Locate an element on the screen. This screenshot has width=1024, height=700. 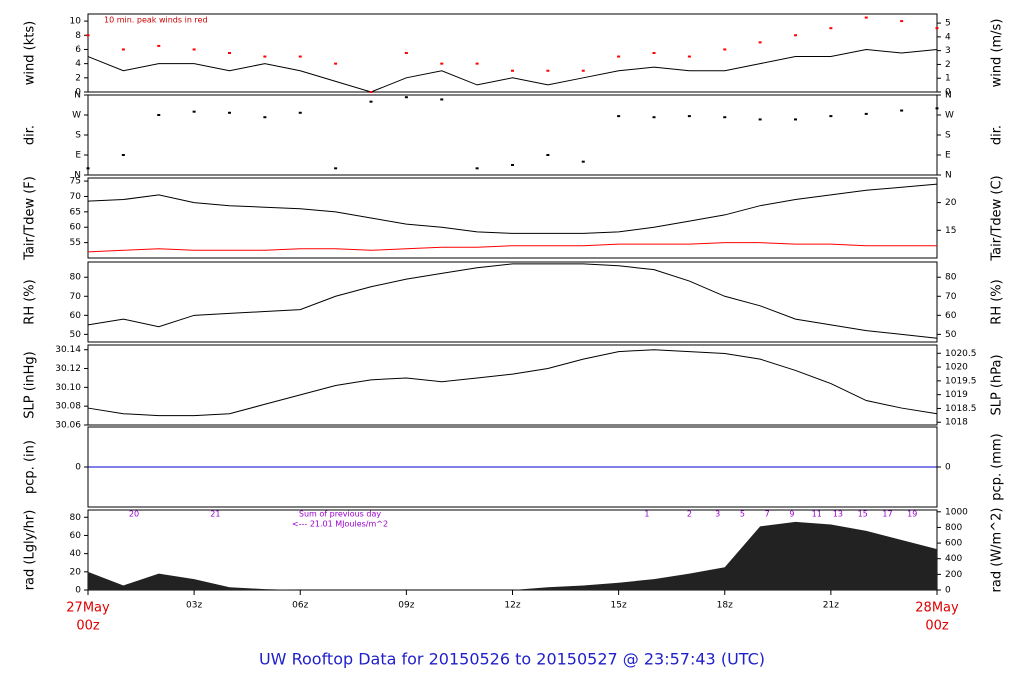
hour-label: 19 is located at coordinates (912, 514).